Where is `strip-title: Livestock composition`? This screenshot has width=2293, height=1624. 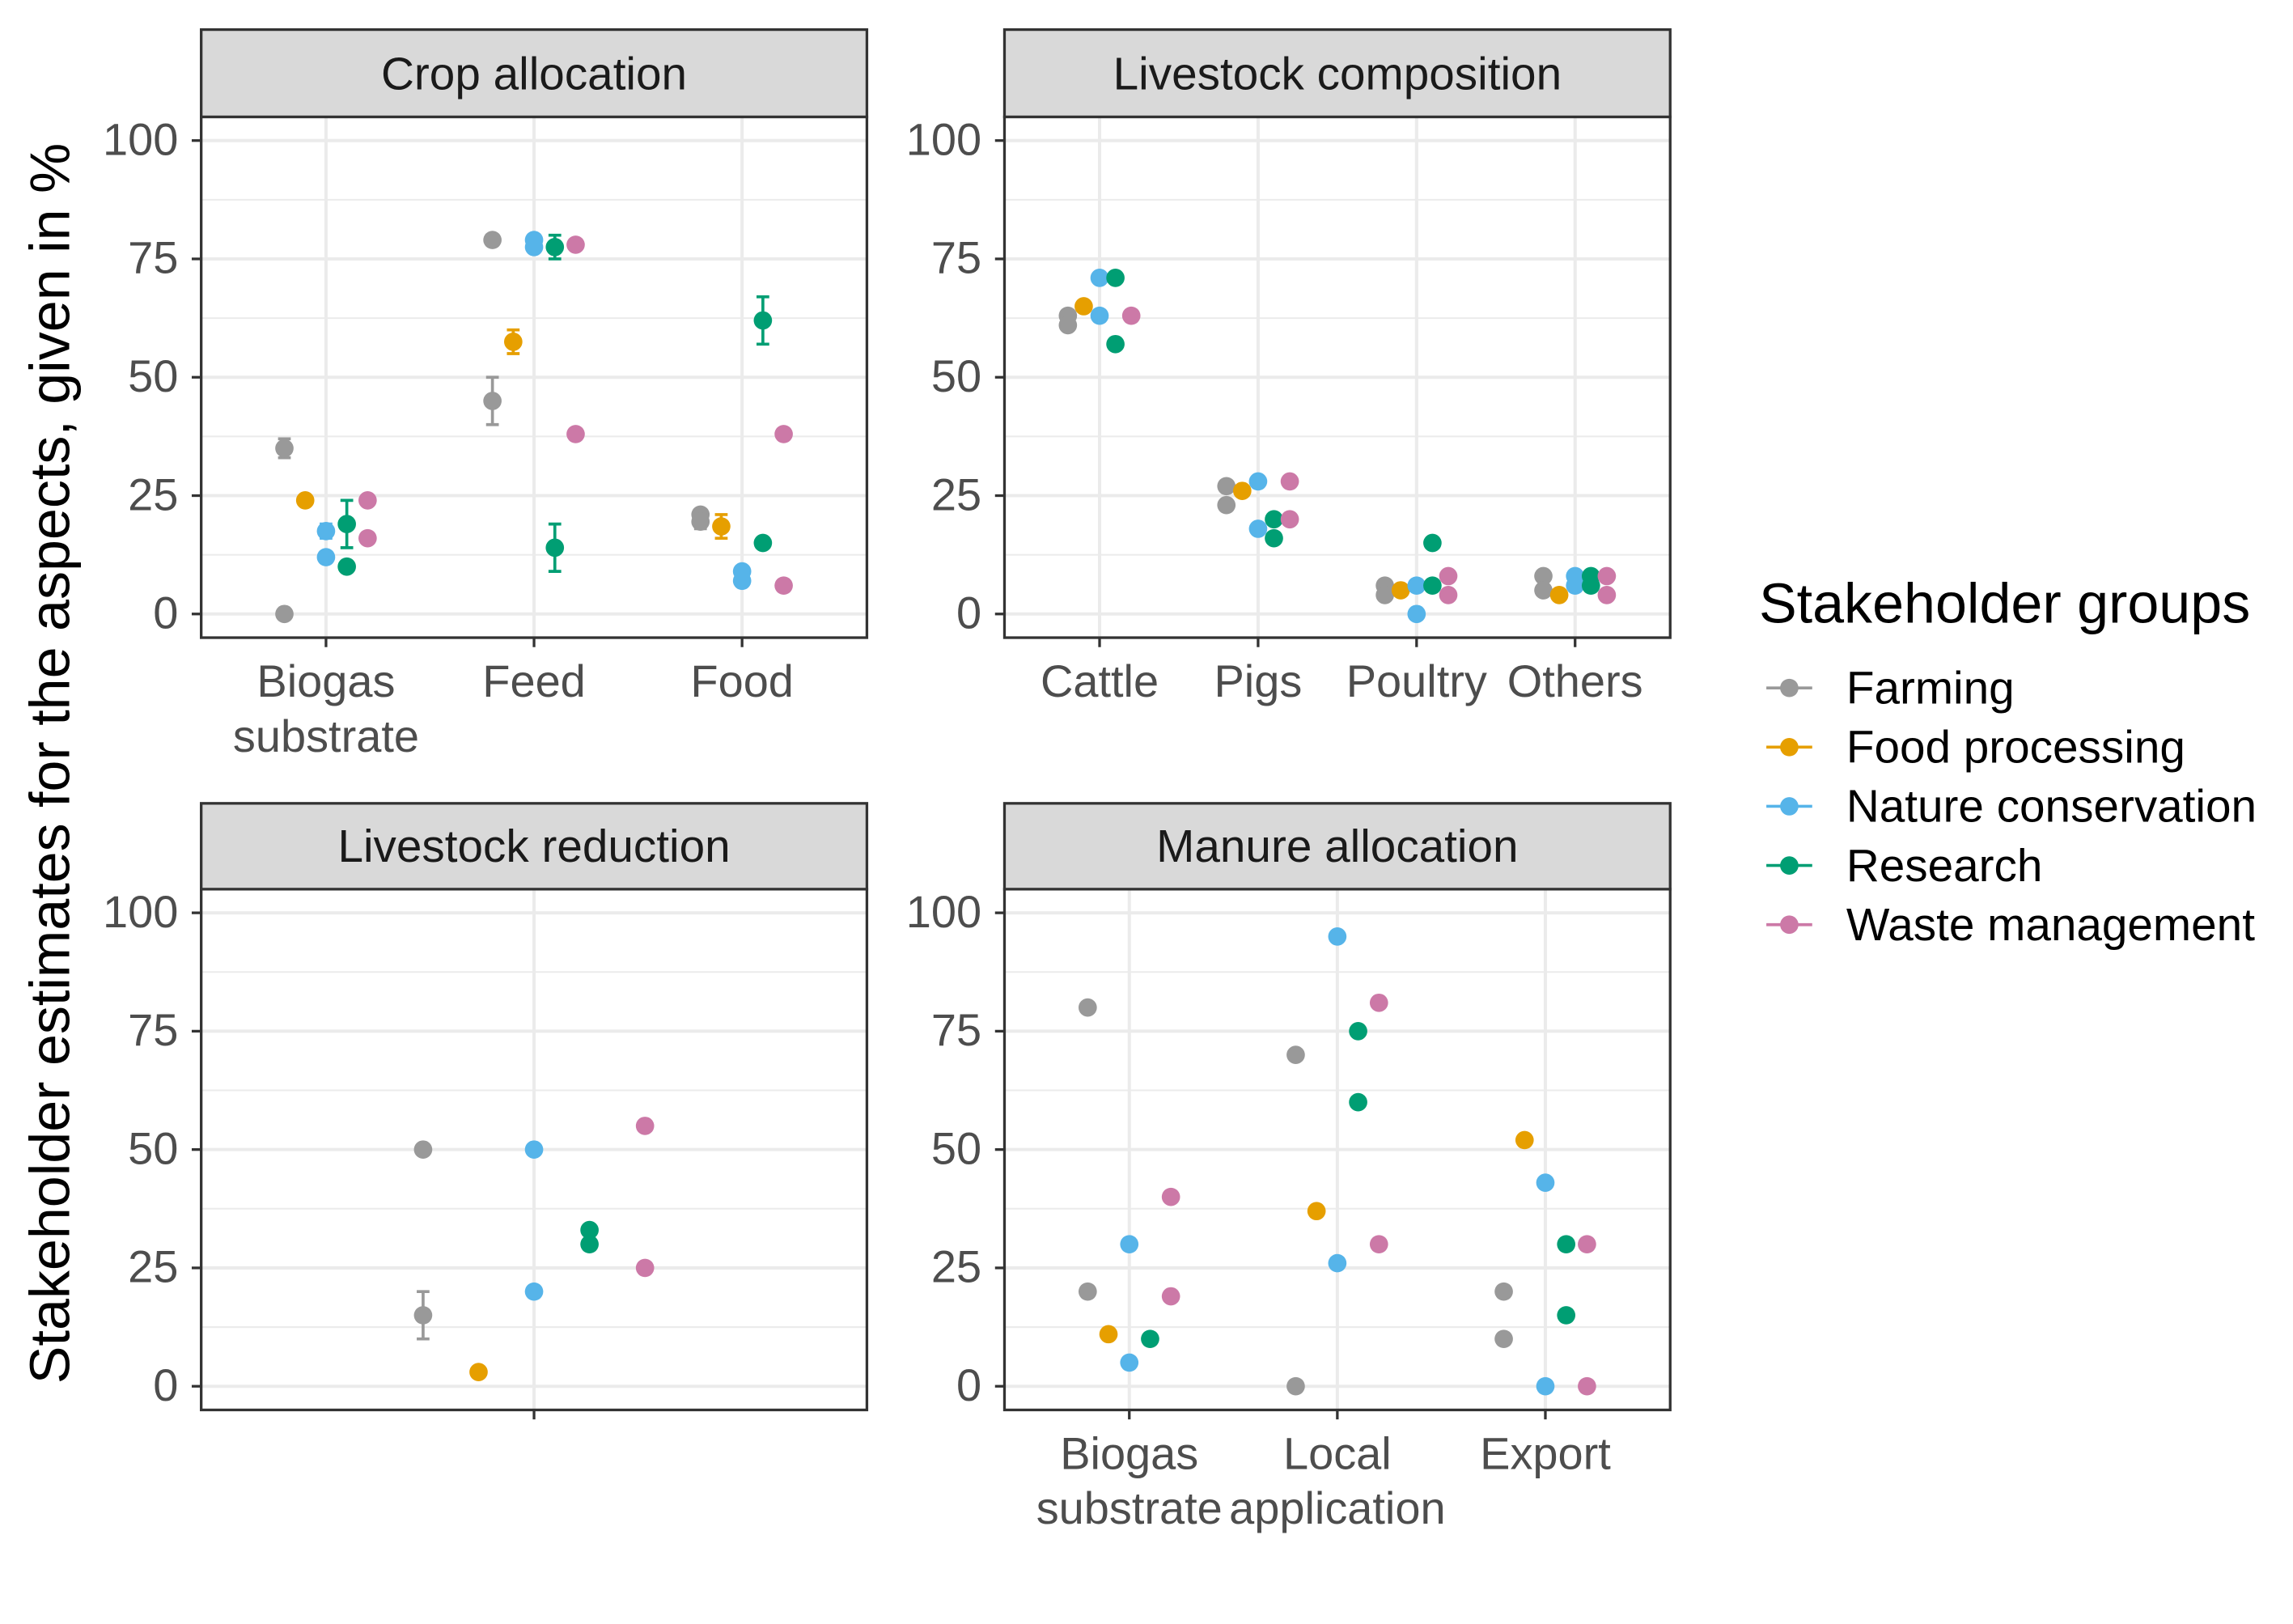 strip-title: Livestock composition is located at coordinates (1337, 73).